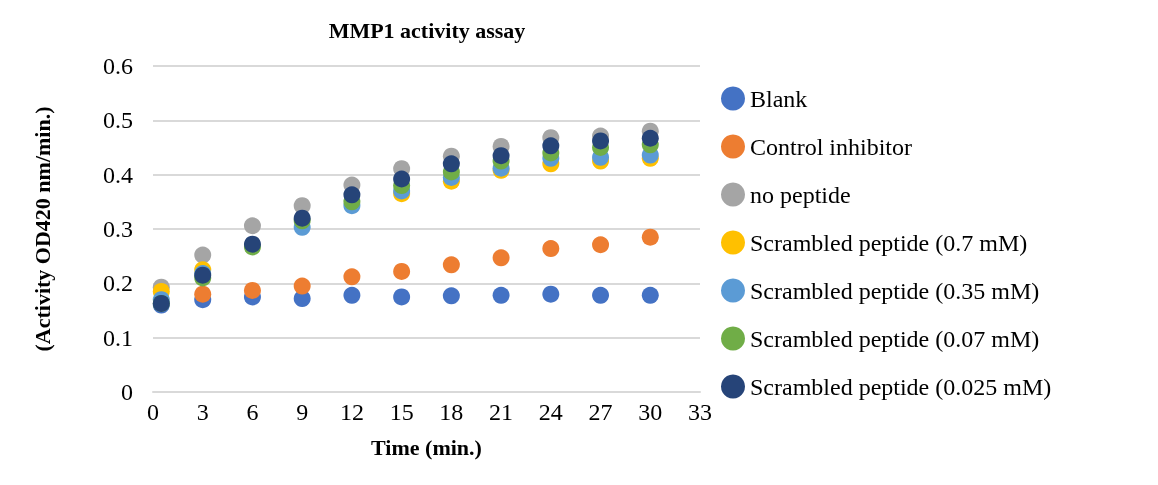 Image resolution: width=1158 pixels, height=485 pixels. Describe the element at coordinates (650, 412) in the screenshot. I see `x-tick-label: 30` at that location.